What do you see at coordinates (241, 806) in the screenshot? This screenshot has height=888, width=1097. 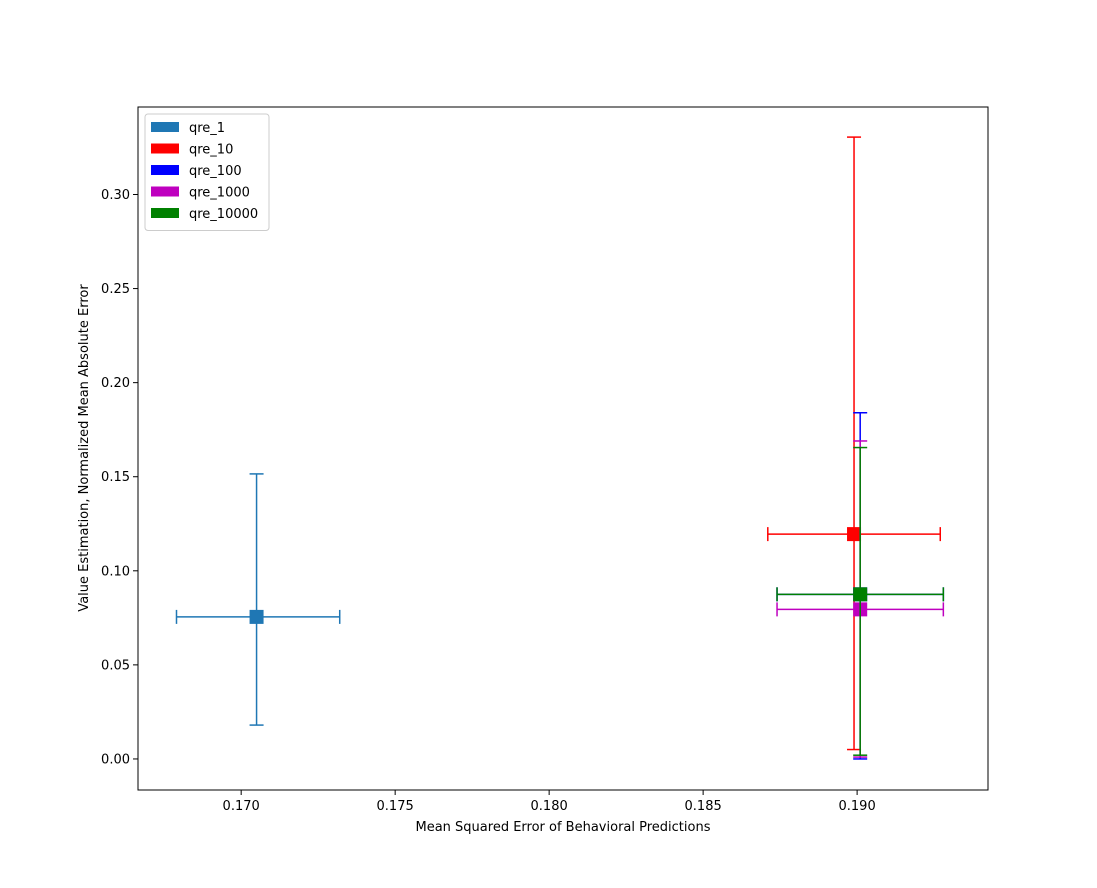 I see `x-tick-label: 0.170` at bounding box center [241, 806].